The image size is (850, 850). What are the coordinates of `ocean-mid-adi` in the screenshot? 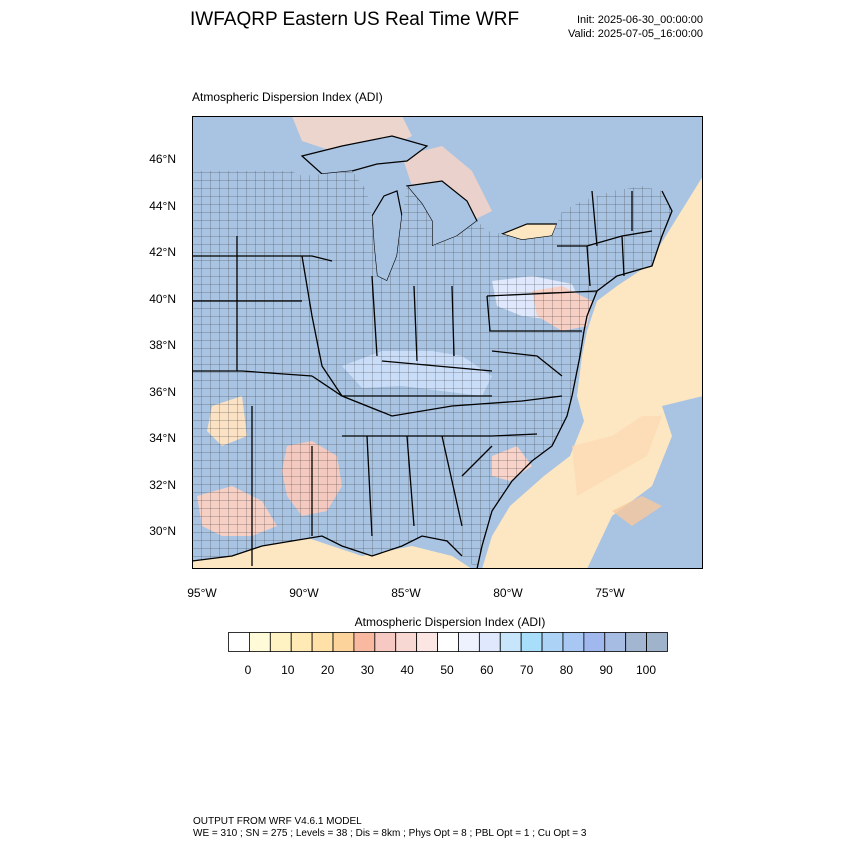 It's located at (617, 456).